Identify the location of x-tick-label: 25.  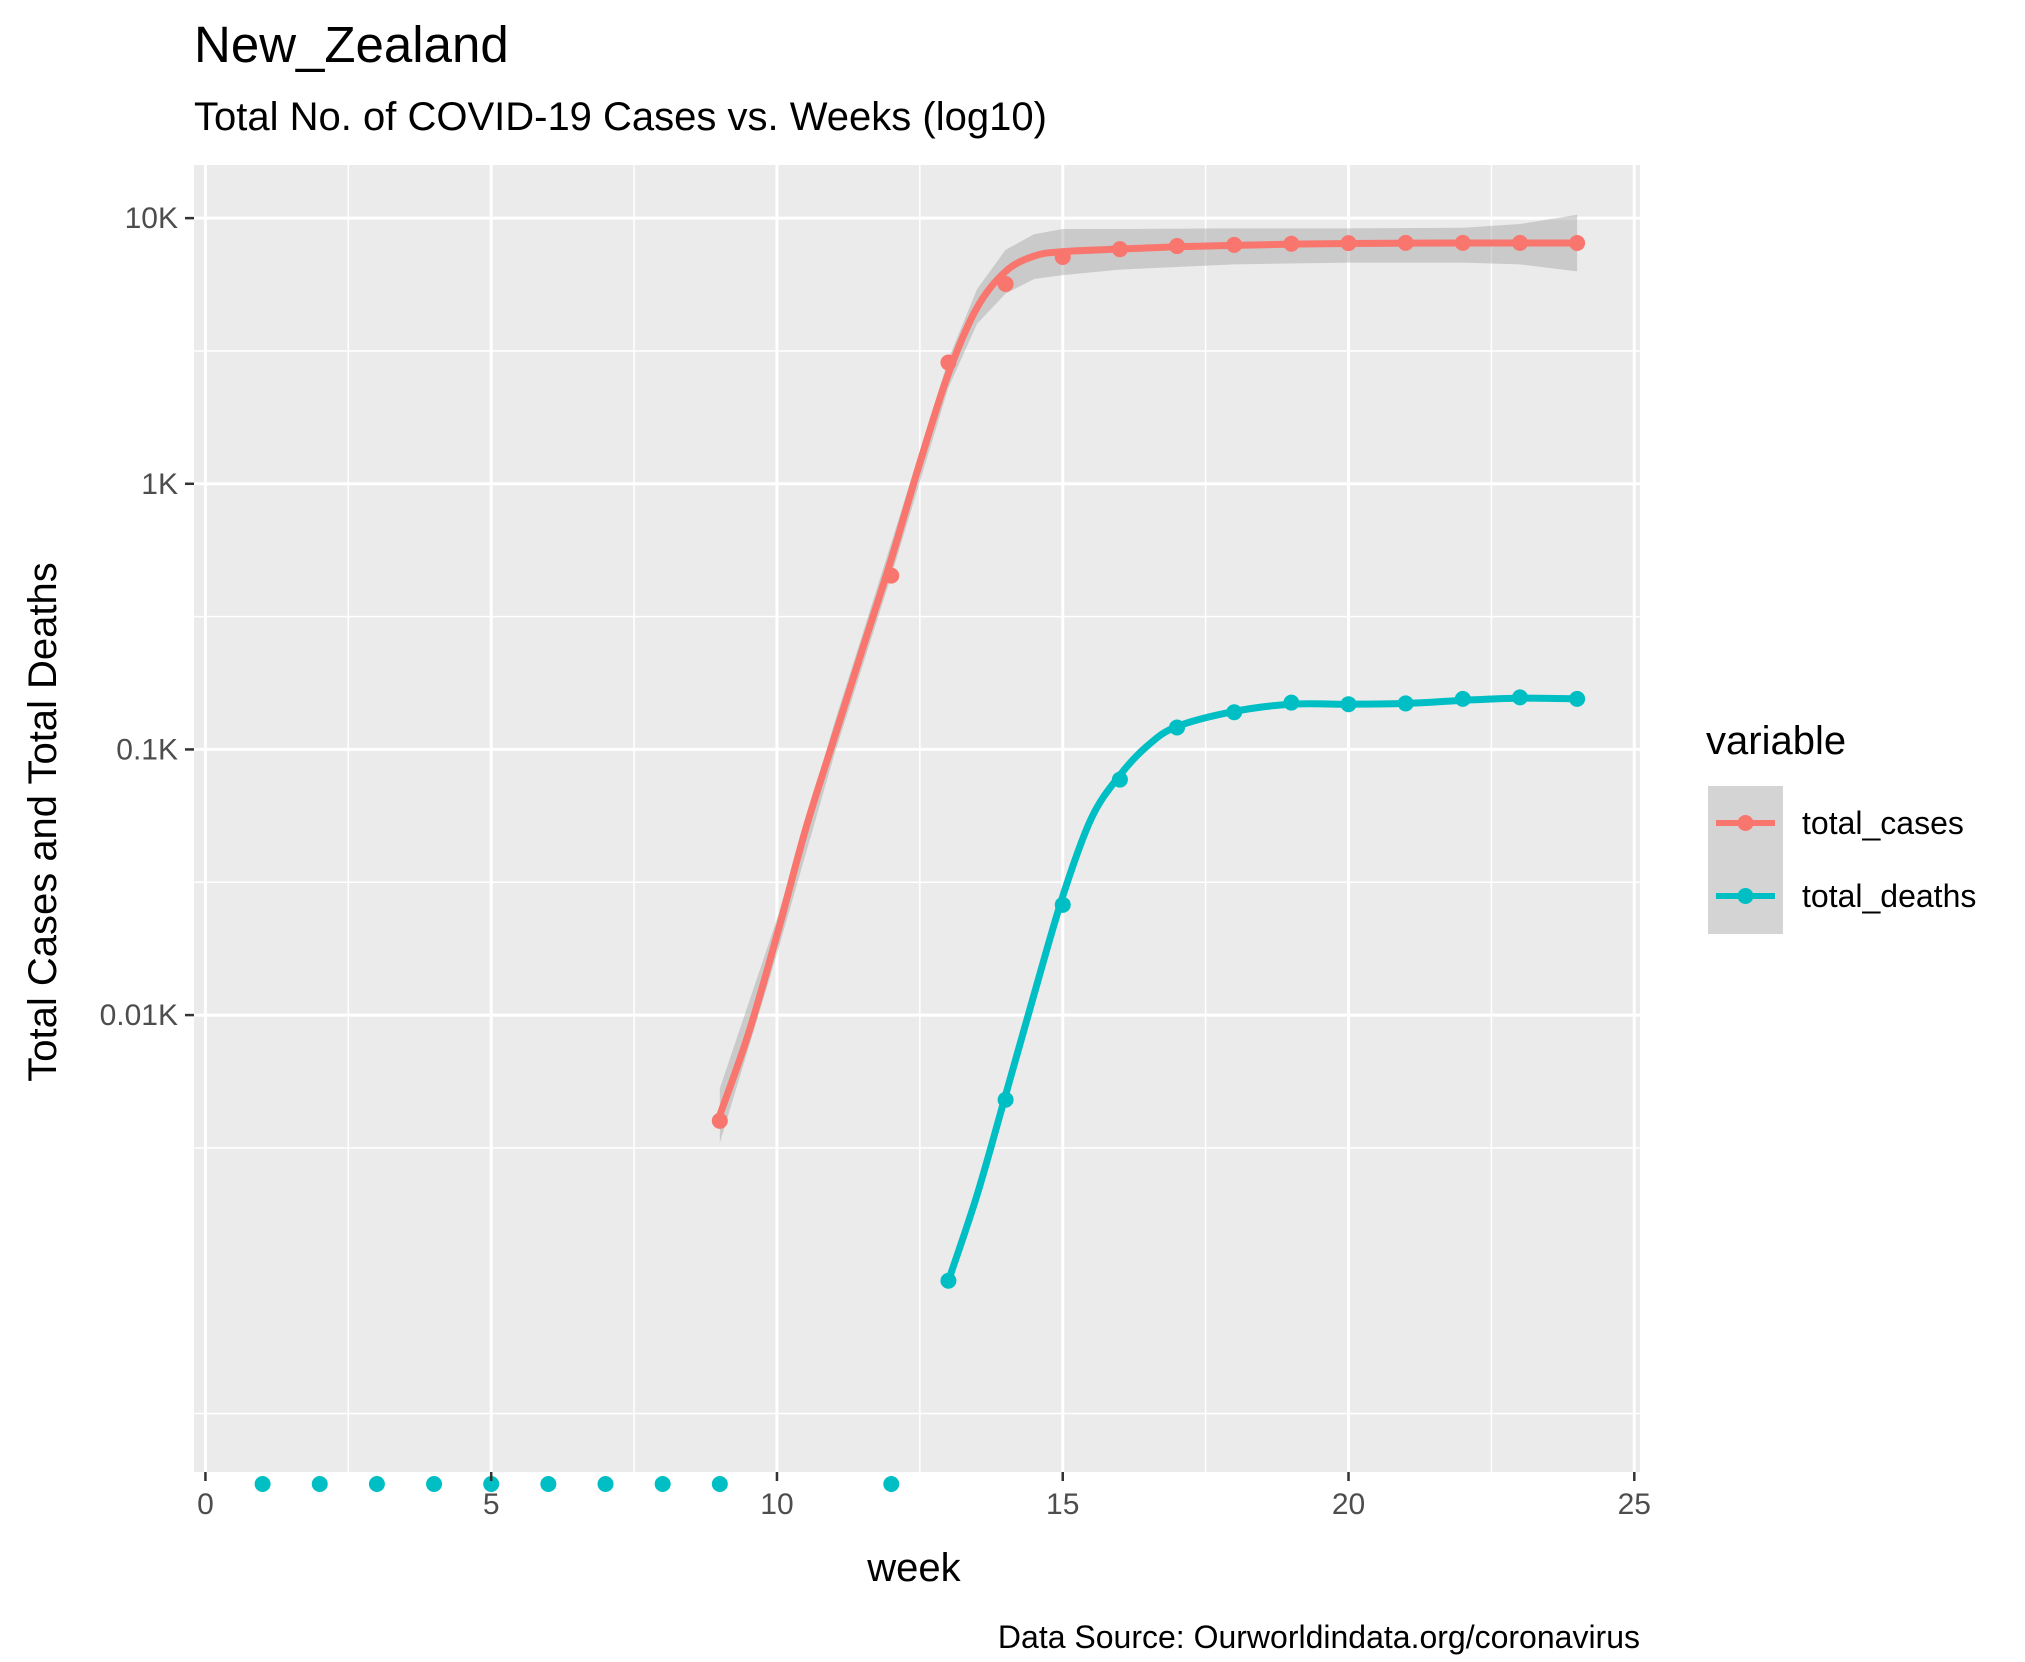
(1634, 1504).